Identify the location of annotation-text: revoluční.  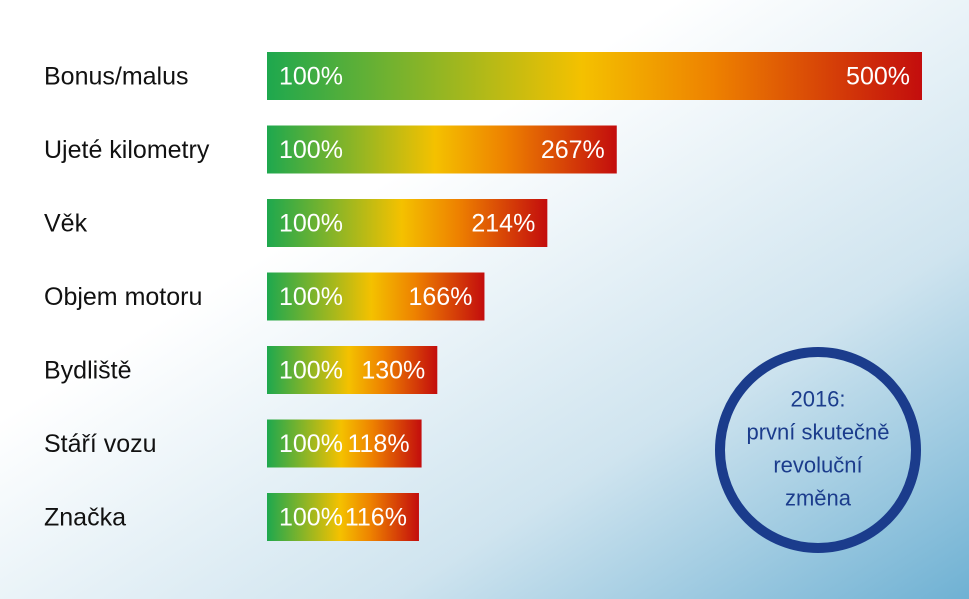
(817, 464).